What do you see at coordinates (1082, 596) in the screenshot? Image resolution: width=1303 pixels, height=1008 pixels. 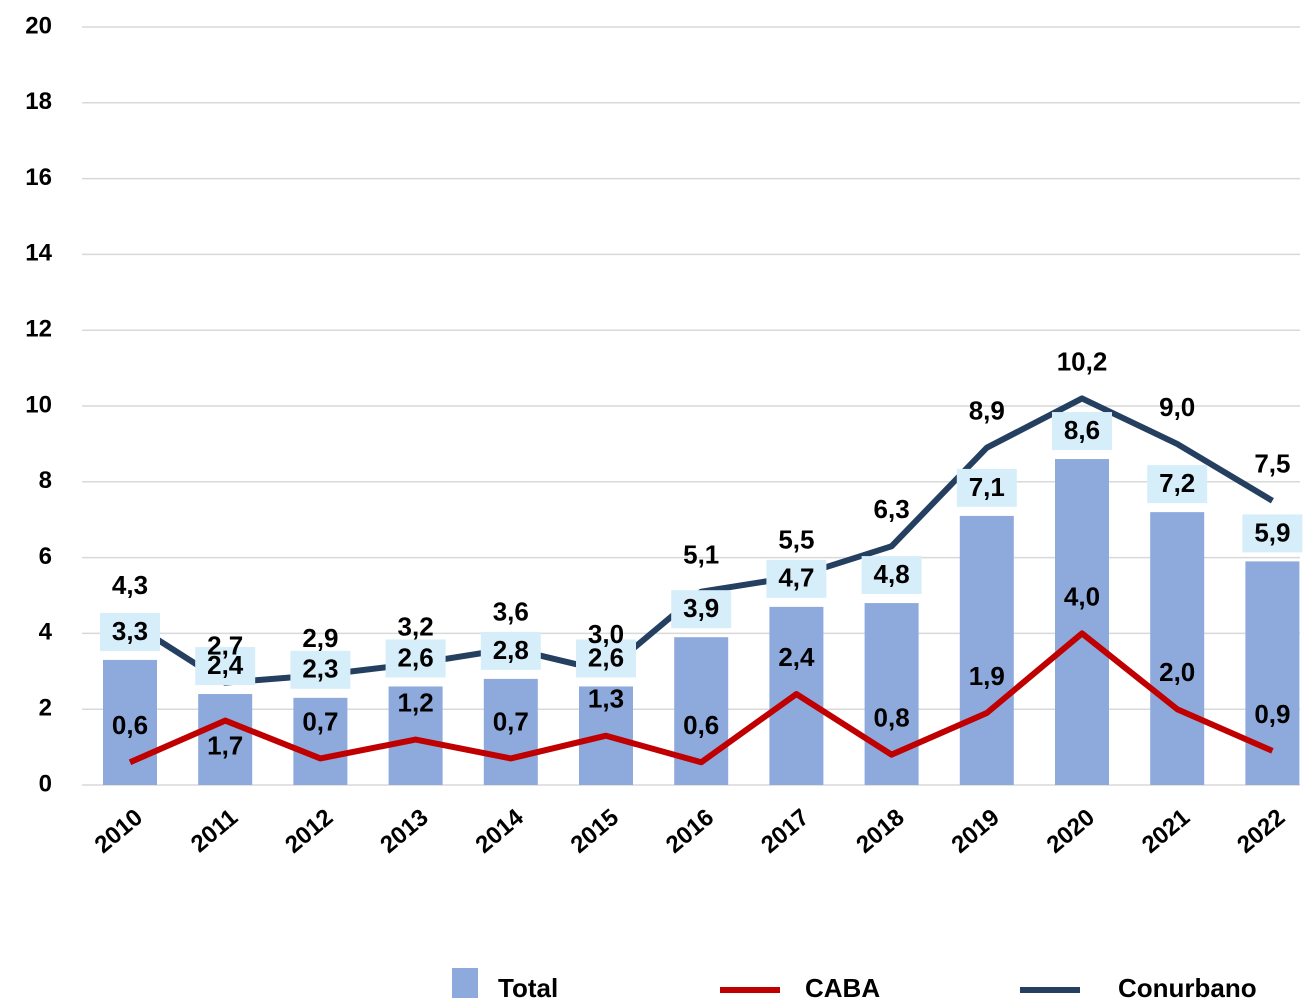 I see `data-label: 4,0` at bounding box center [1082, 596].